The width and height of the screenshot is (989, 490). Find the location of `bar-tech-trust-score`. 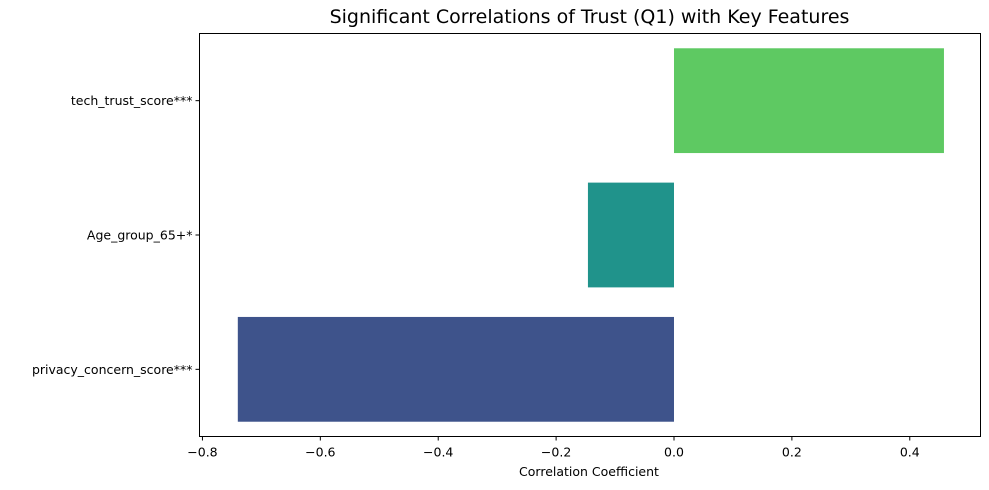

bar-tech-trust-score is located at coordinates (808, 101).